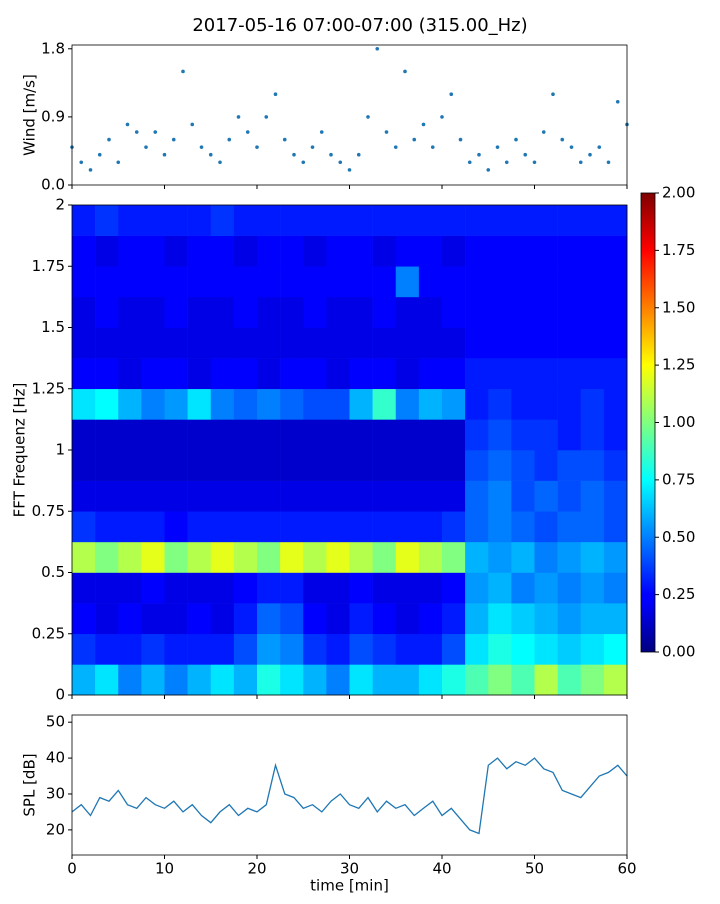 The image size is (720, 904). What do you see at coordinates (60, 695) in the screenshot?
I see `y-tick-label: 0` at bounding box center [60, 695].